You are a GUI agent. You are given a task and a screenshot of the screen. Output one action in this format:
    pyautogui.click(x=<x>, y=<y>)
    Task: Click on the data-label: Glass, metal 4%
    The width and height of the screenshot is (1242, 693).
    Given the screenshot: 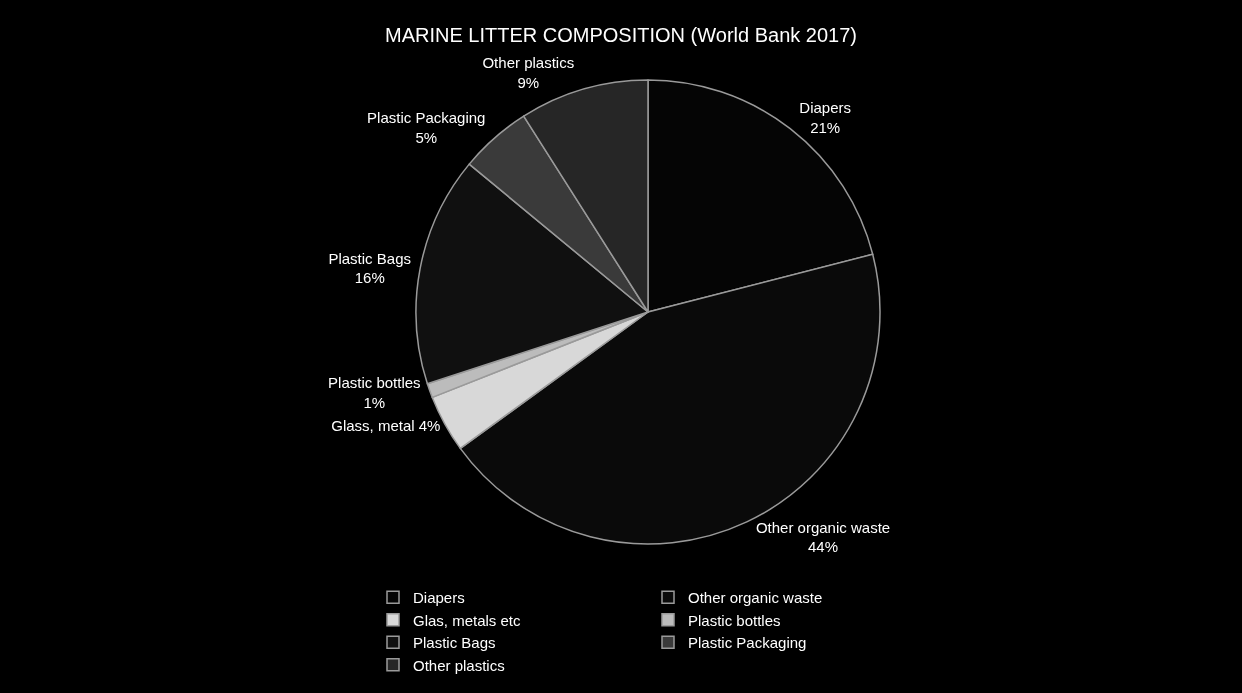 What is the action you would take?
    pyautogui.click(x=386, y=426)
    